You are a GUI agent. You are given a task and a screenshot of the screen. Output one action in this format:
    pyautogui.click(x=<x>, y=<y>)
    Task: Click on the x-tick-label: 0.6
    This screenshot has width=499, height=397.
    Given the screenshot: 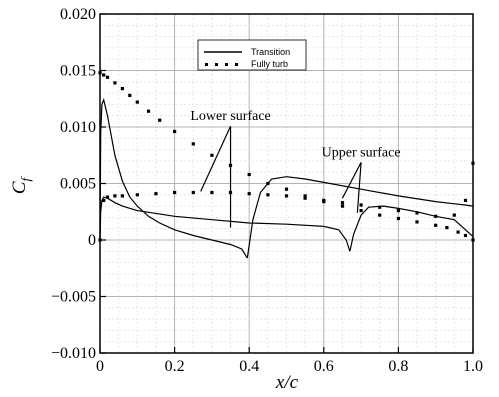 What is the action you would take?
    pyautogui.click(x=324, y=366)
    